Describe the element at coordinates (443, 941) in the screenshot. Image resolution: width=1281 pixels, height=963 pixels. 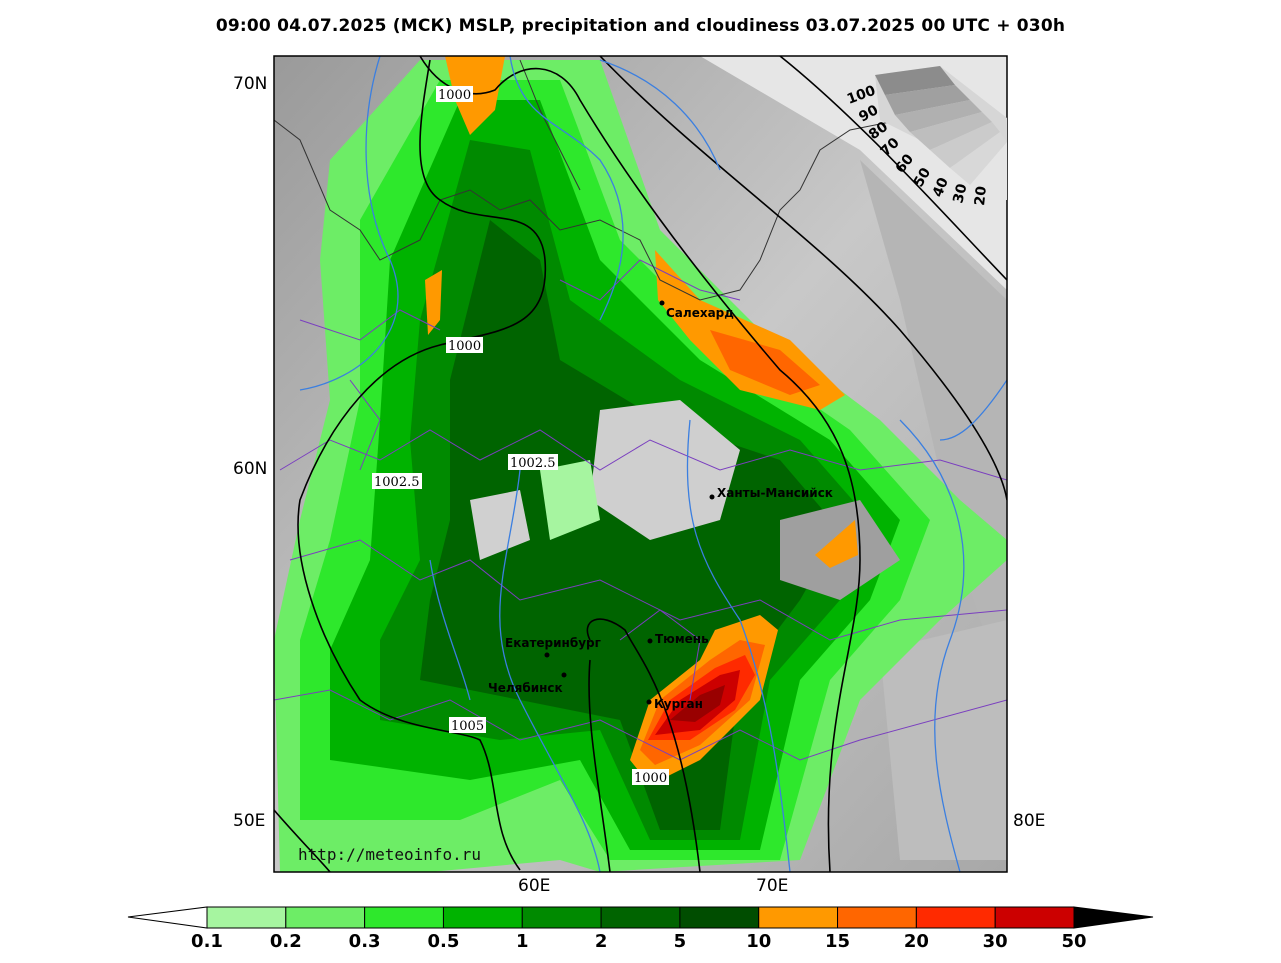
I see `colorbar-tick-label: 0.5` at that location.